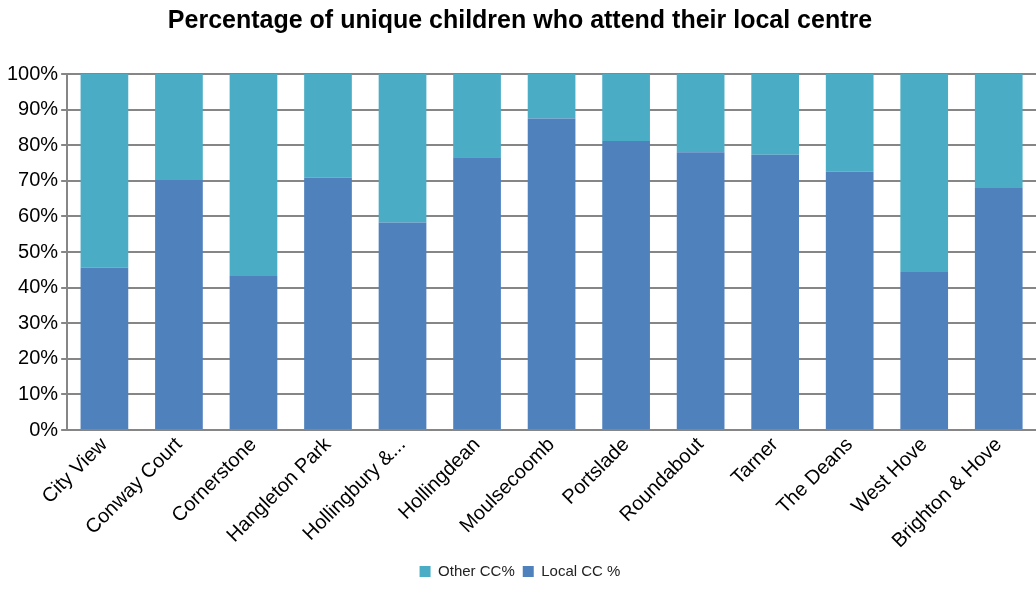  What do you see at coordinates (44, 428) in the screenshot?
I see `y-tick-label: 0%` at bounding box center [44, 428].